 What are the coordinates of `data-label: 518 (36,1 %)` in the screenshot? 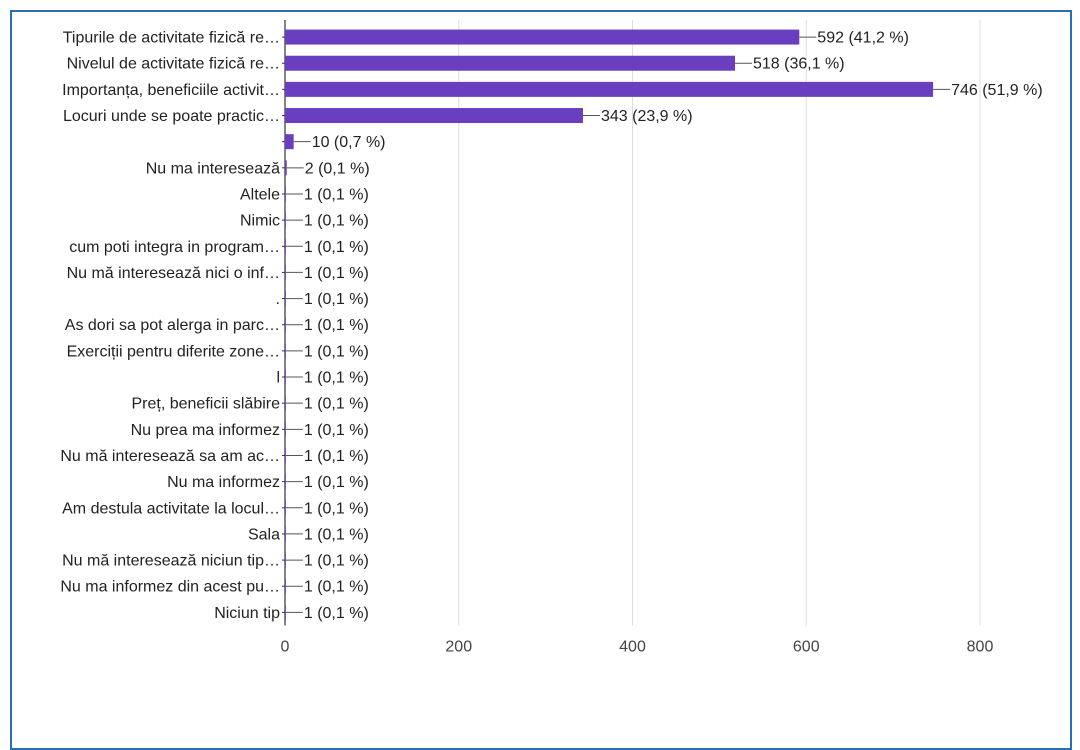 It's located at (799, 64).